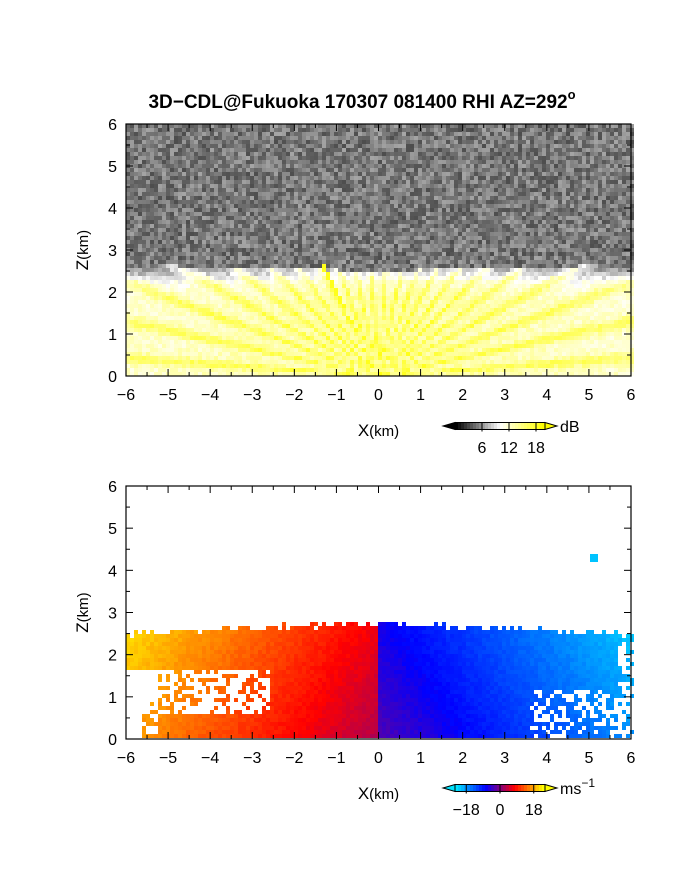 This screenshot has width=680, height=880. Describe the element at coordinates (466, 810) in the screenshot. I see `colorbar-tick-label: −18` at that location.